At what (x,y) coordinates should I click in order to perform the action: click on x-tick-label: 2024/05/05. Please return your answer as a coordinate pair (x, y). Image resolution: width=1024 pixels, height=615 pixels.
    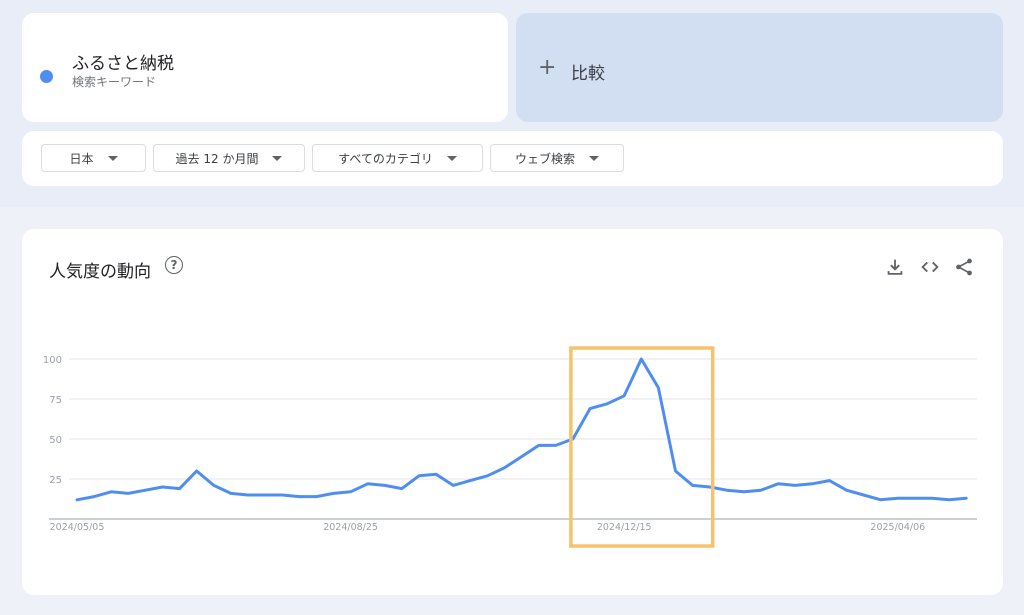
    Looking at the image, I should click on (77, 527).